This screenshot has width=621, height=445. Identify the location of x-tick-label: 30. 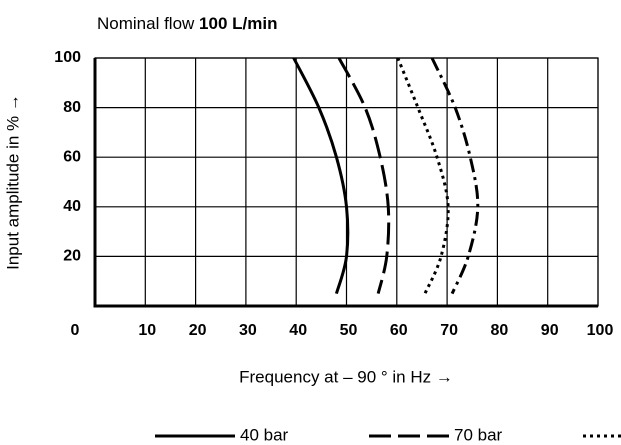
(248, 330).